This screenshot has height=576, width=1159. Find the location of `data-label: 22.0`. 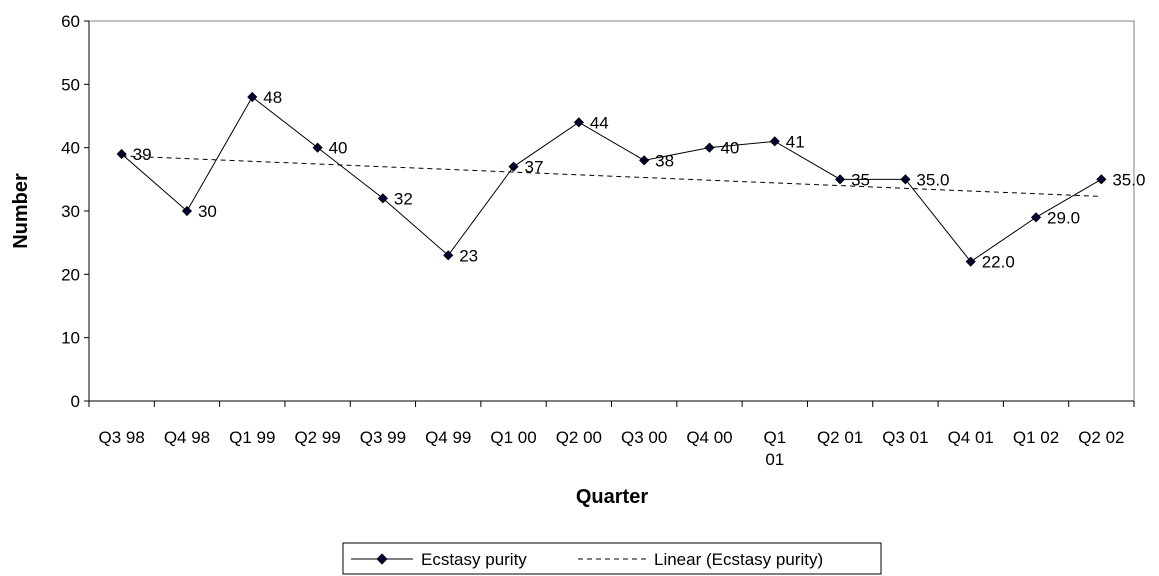

data-label: 22.0 is located at coordinates (998, 262).